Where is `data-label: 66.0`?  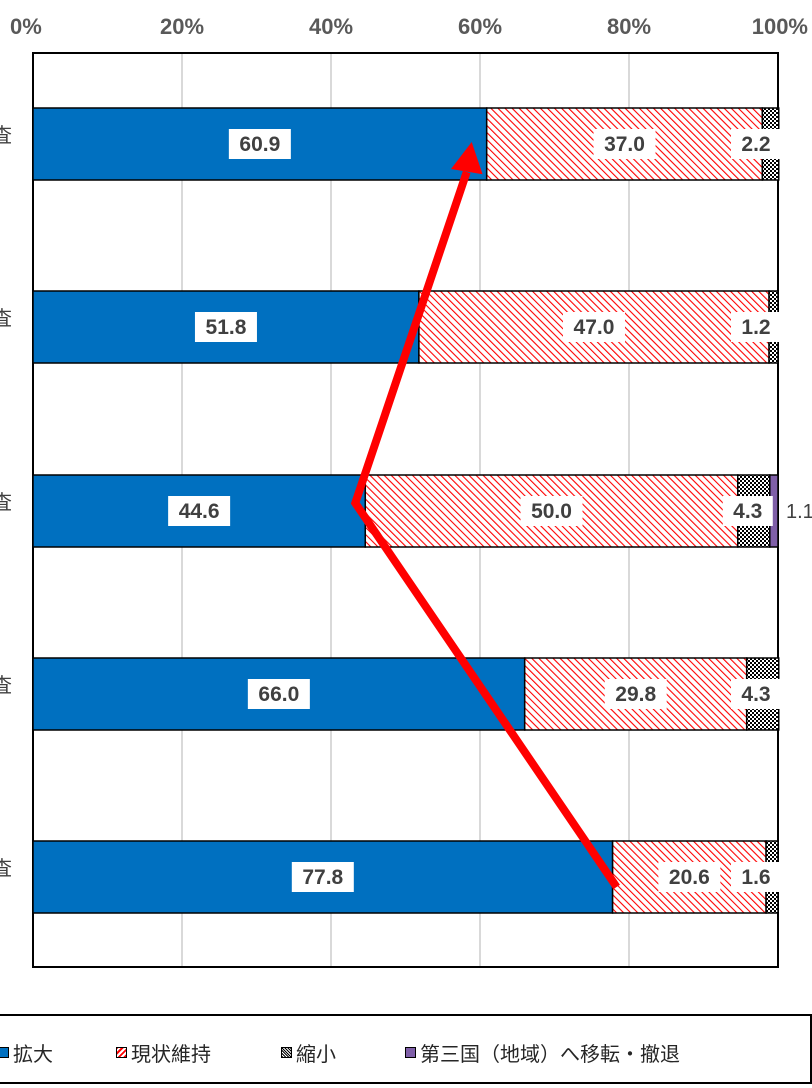 data-label: 66.0 is located at coordinates (278, 694).